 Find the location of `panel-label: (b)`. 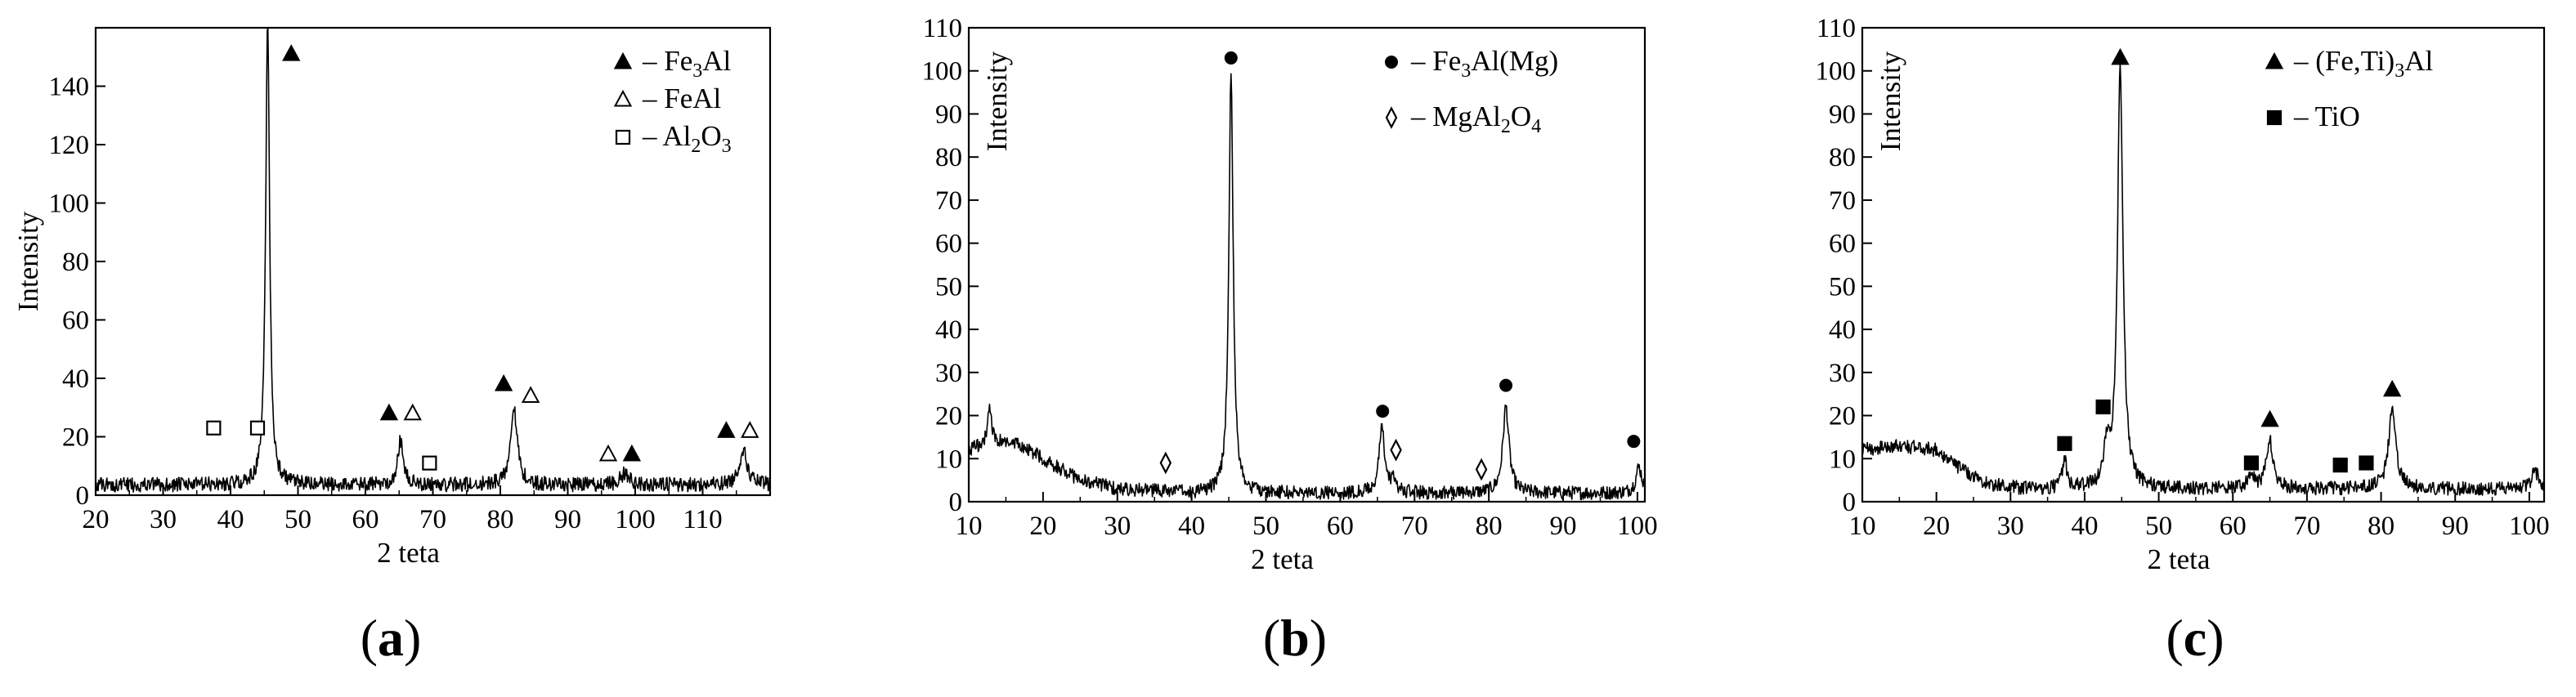

panel-label: (b) is located at coordinates (1295, 638).